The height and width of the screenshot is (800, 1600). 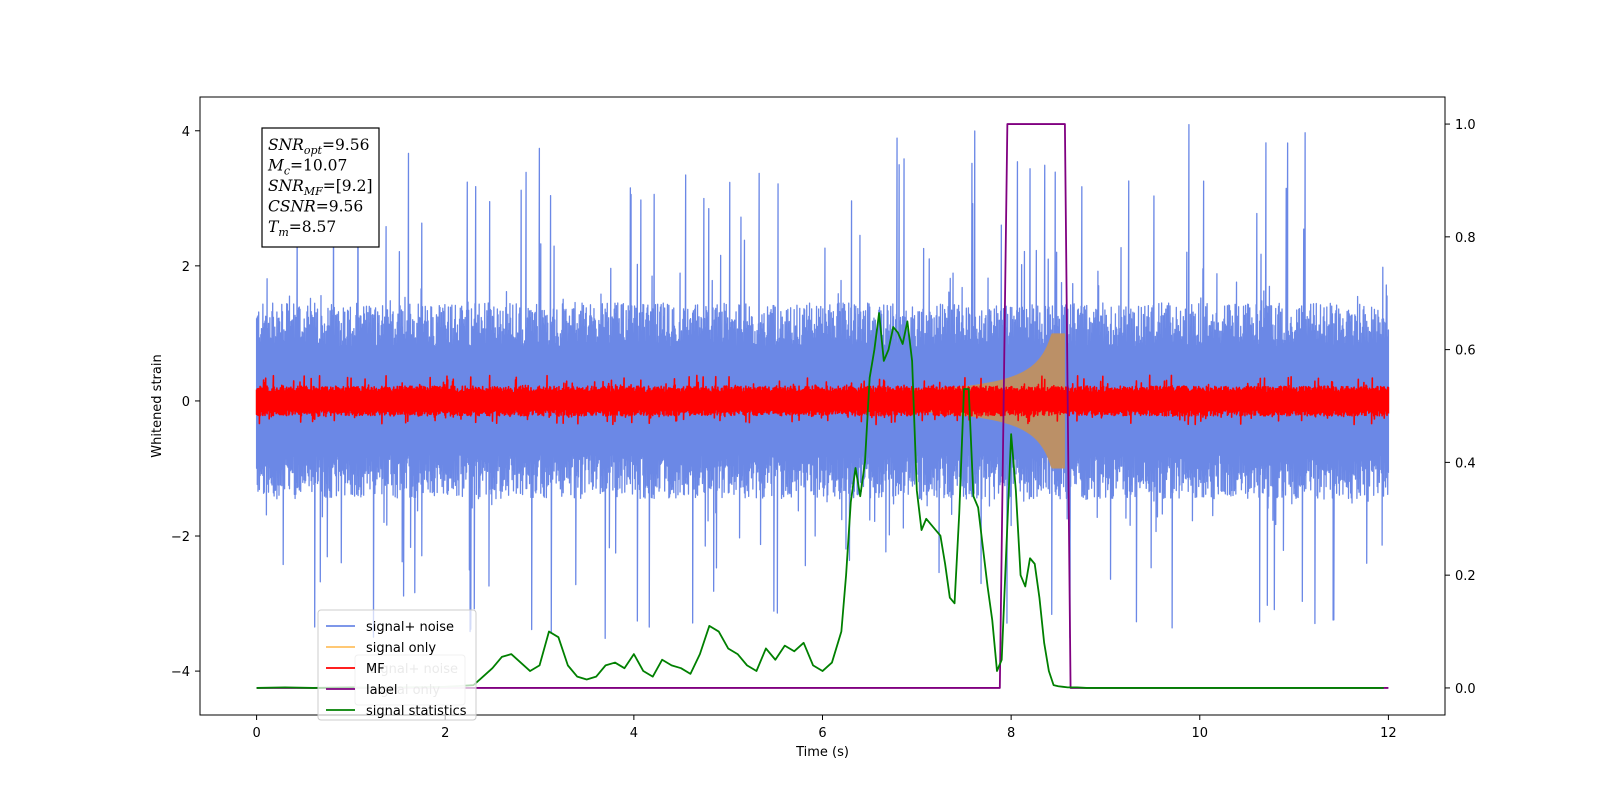 What do you see at coordinates (1465, 689) in the screenshot?
I see `y2-tick-label: 0.0` at bounding box center [1465, 689].